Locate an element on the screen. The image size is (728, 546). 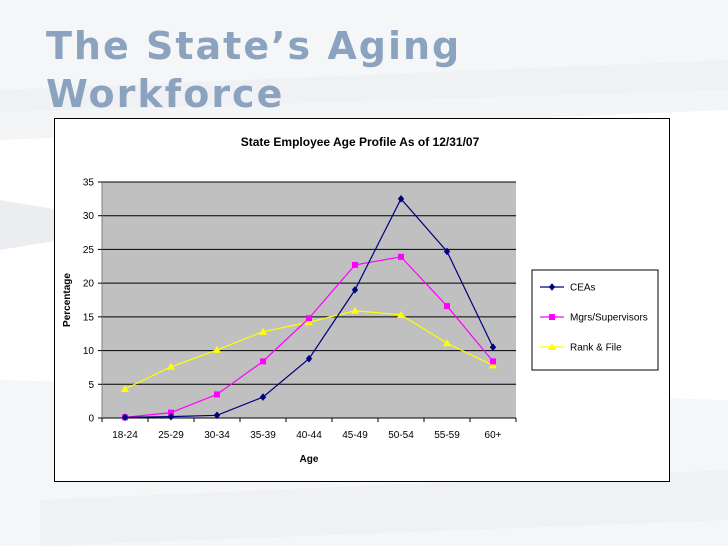
y-tick-label: 30 is located at coordinates (89, 216).